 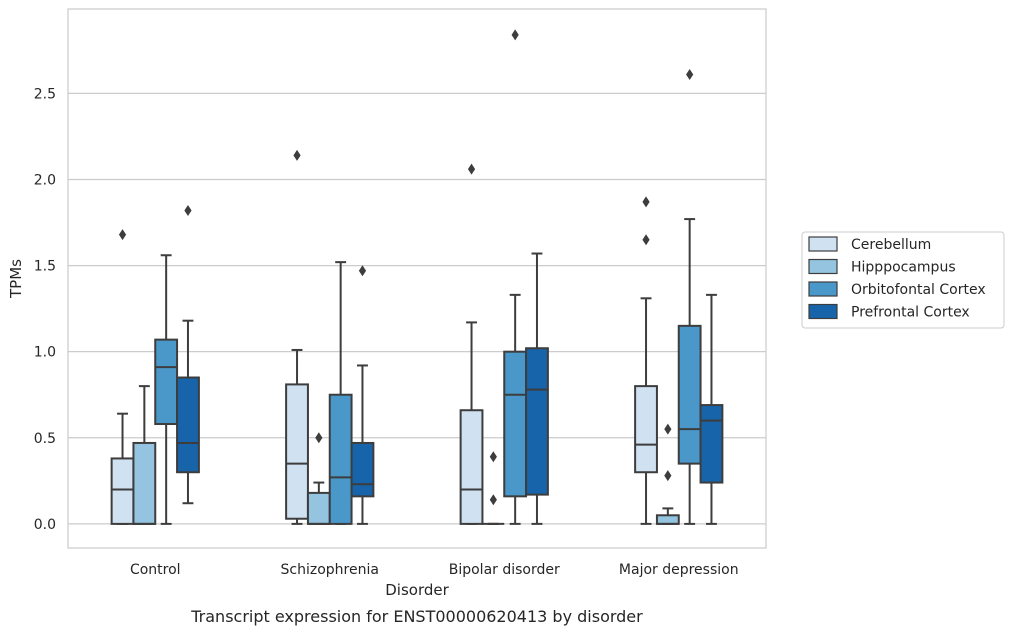 I want to click on legend-item-hipppocampus: Hipppocampus, so click(x=882, y=267).